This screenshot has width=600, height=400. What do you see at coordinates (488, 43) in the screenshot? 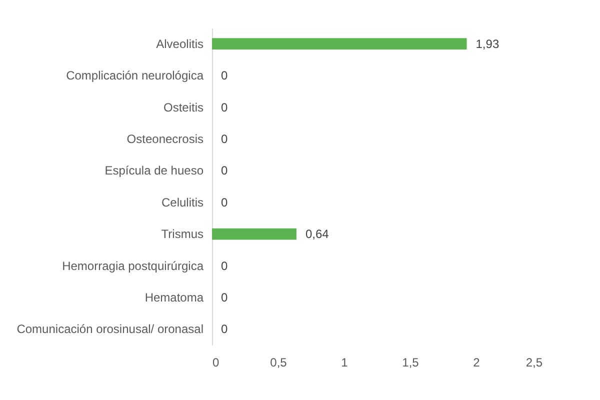
I see `data-label: 1,93` at bounding box center [488, 43].